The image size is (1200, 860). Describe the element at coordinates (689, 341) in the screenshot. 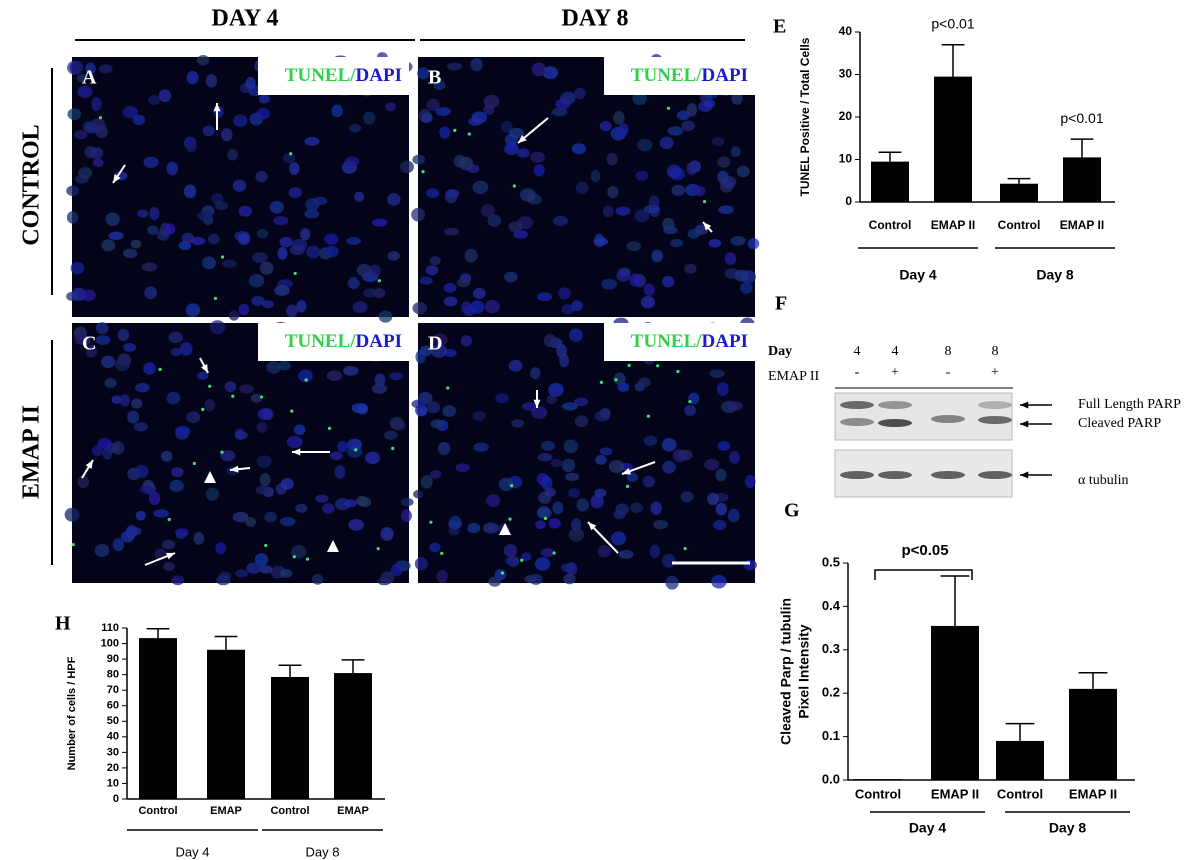

I see `stain-label: TUNEL/DAPI` at that location.